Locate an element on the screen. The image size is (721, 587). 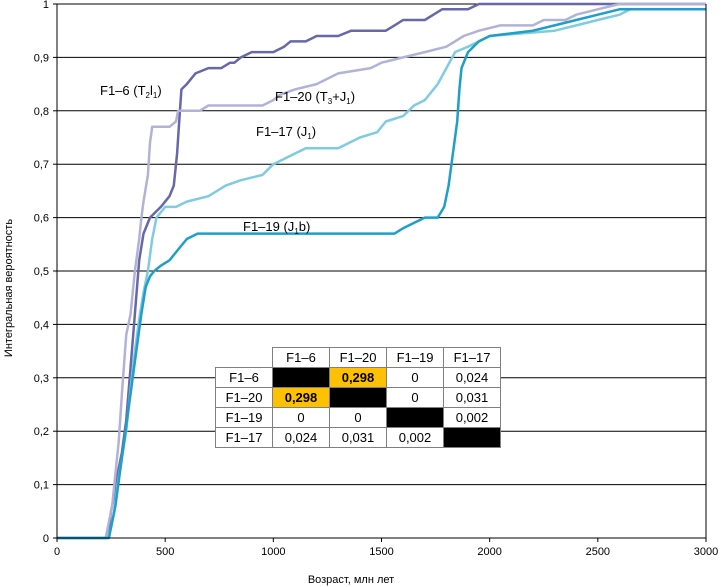
table-corner-cell is located at coordinates (244, 357).